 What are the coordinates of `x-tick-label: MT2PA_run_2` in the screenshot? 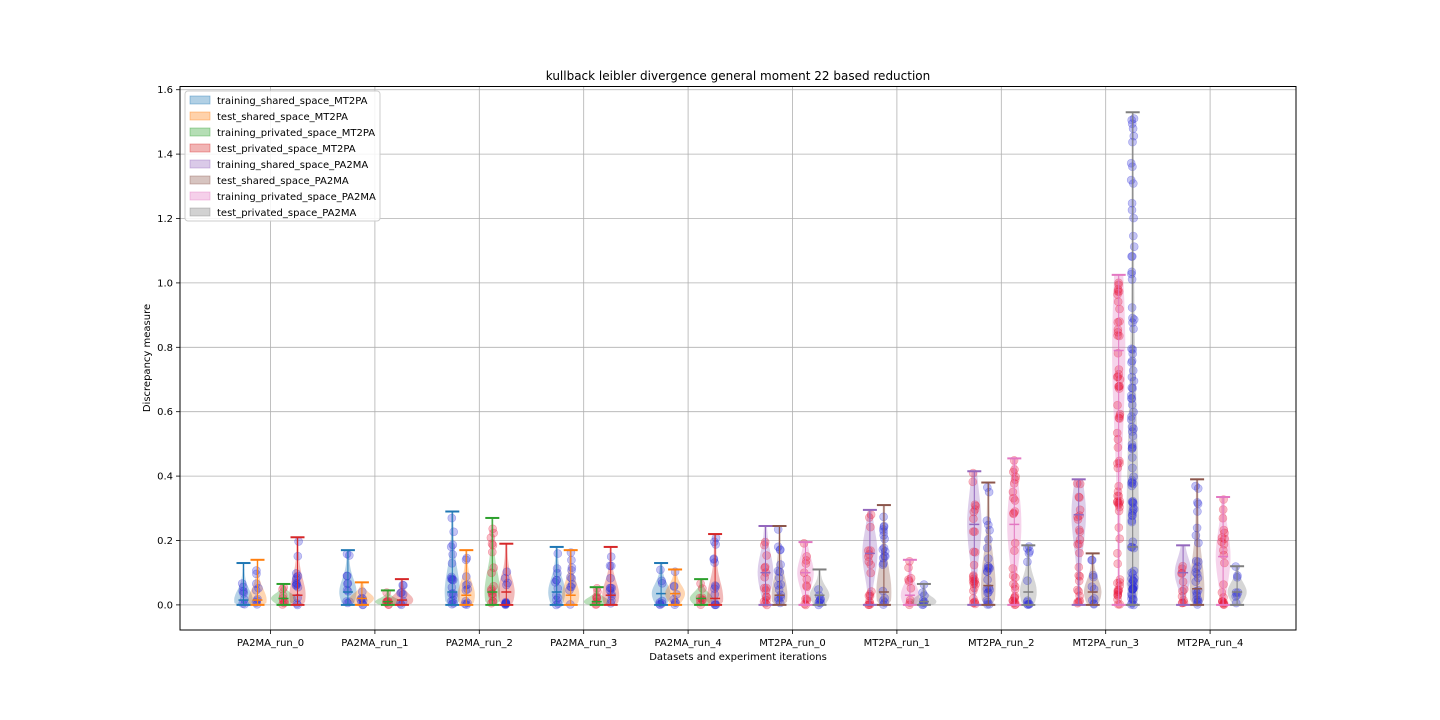 It's located at (1001, 643).